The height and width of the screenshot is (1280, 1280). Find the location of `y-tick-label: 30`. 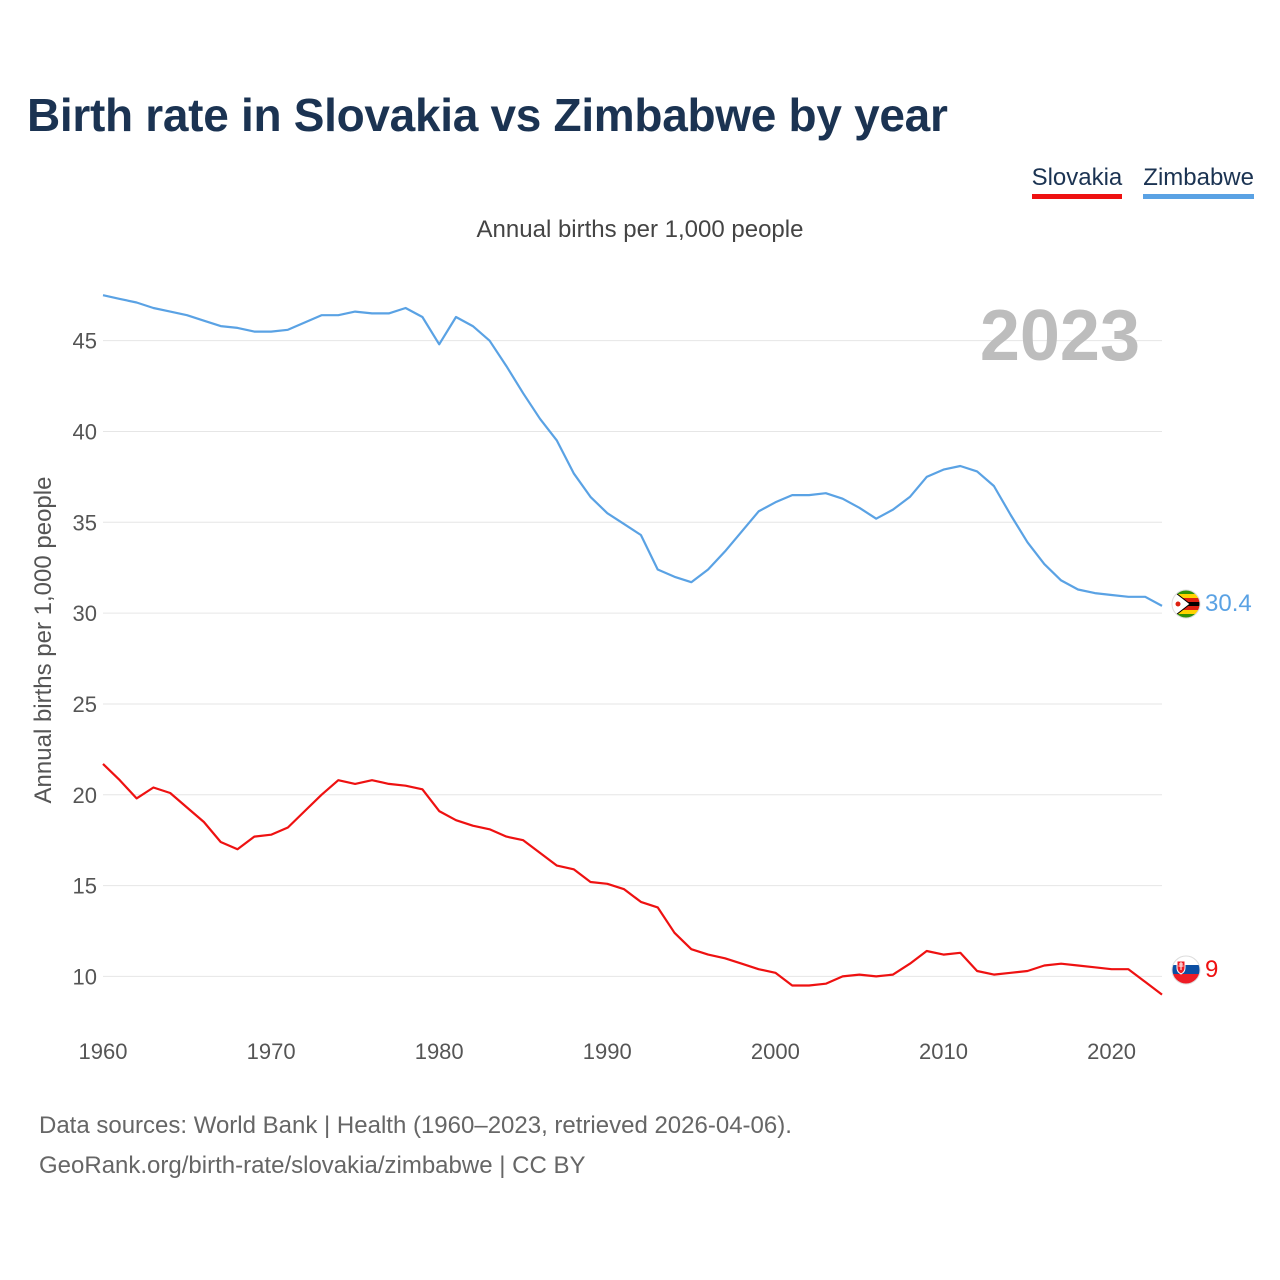

y-tick-label: 30 is located at coordinates (85, 613).